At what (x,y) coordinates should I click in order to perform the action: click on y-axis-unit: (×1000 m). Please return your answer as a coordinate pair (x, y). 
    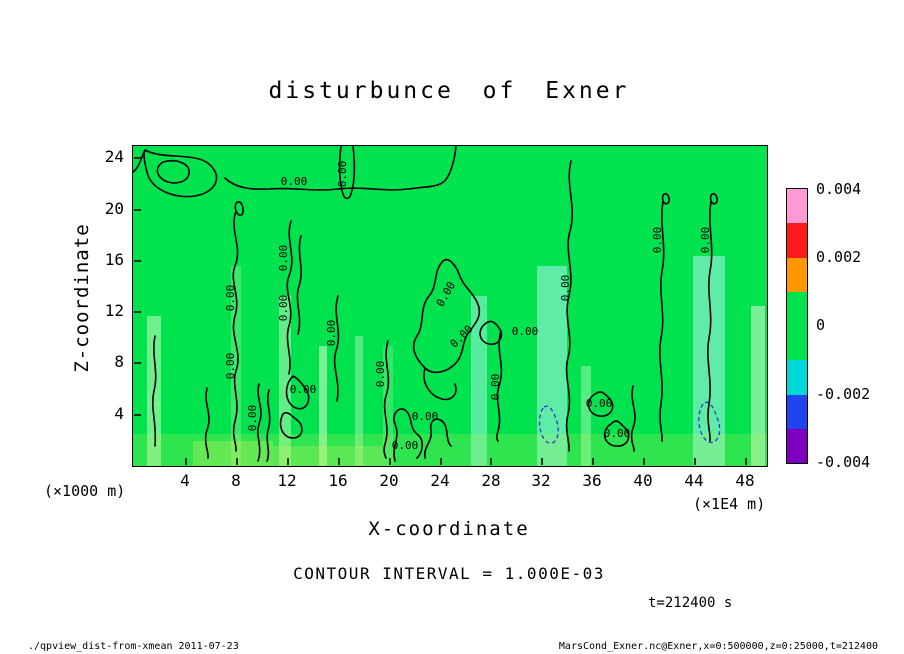
    Looking at the image, I should click on (85, 491).